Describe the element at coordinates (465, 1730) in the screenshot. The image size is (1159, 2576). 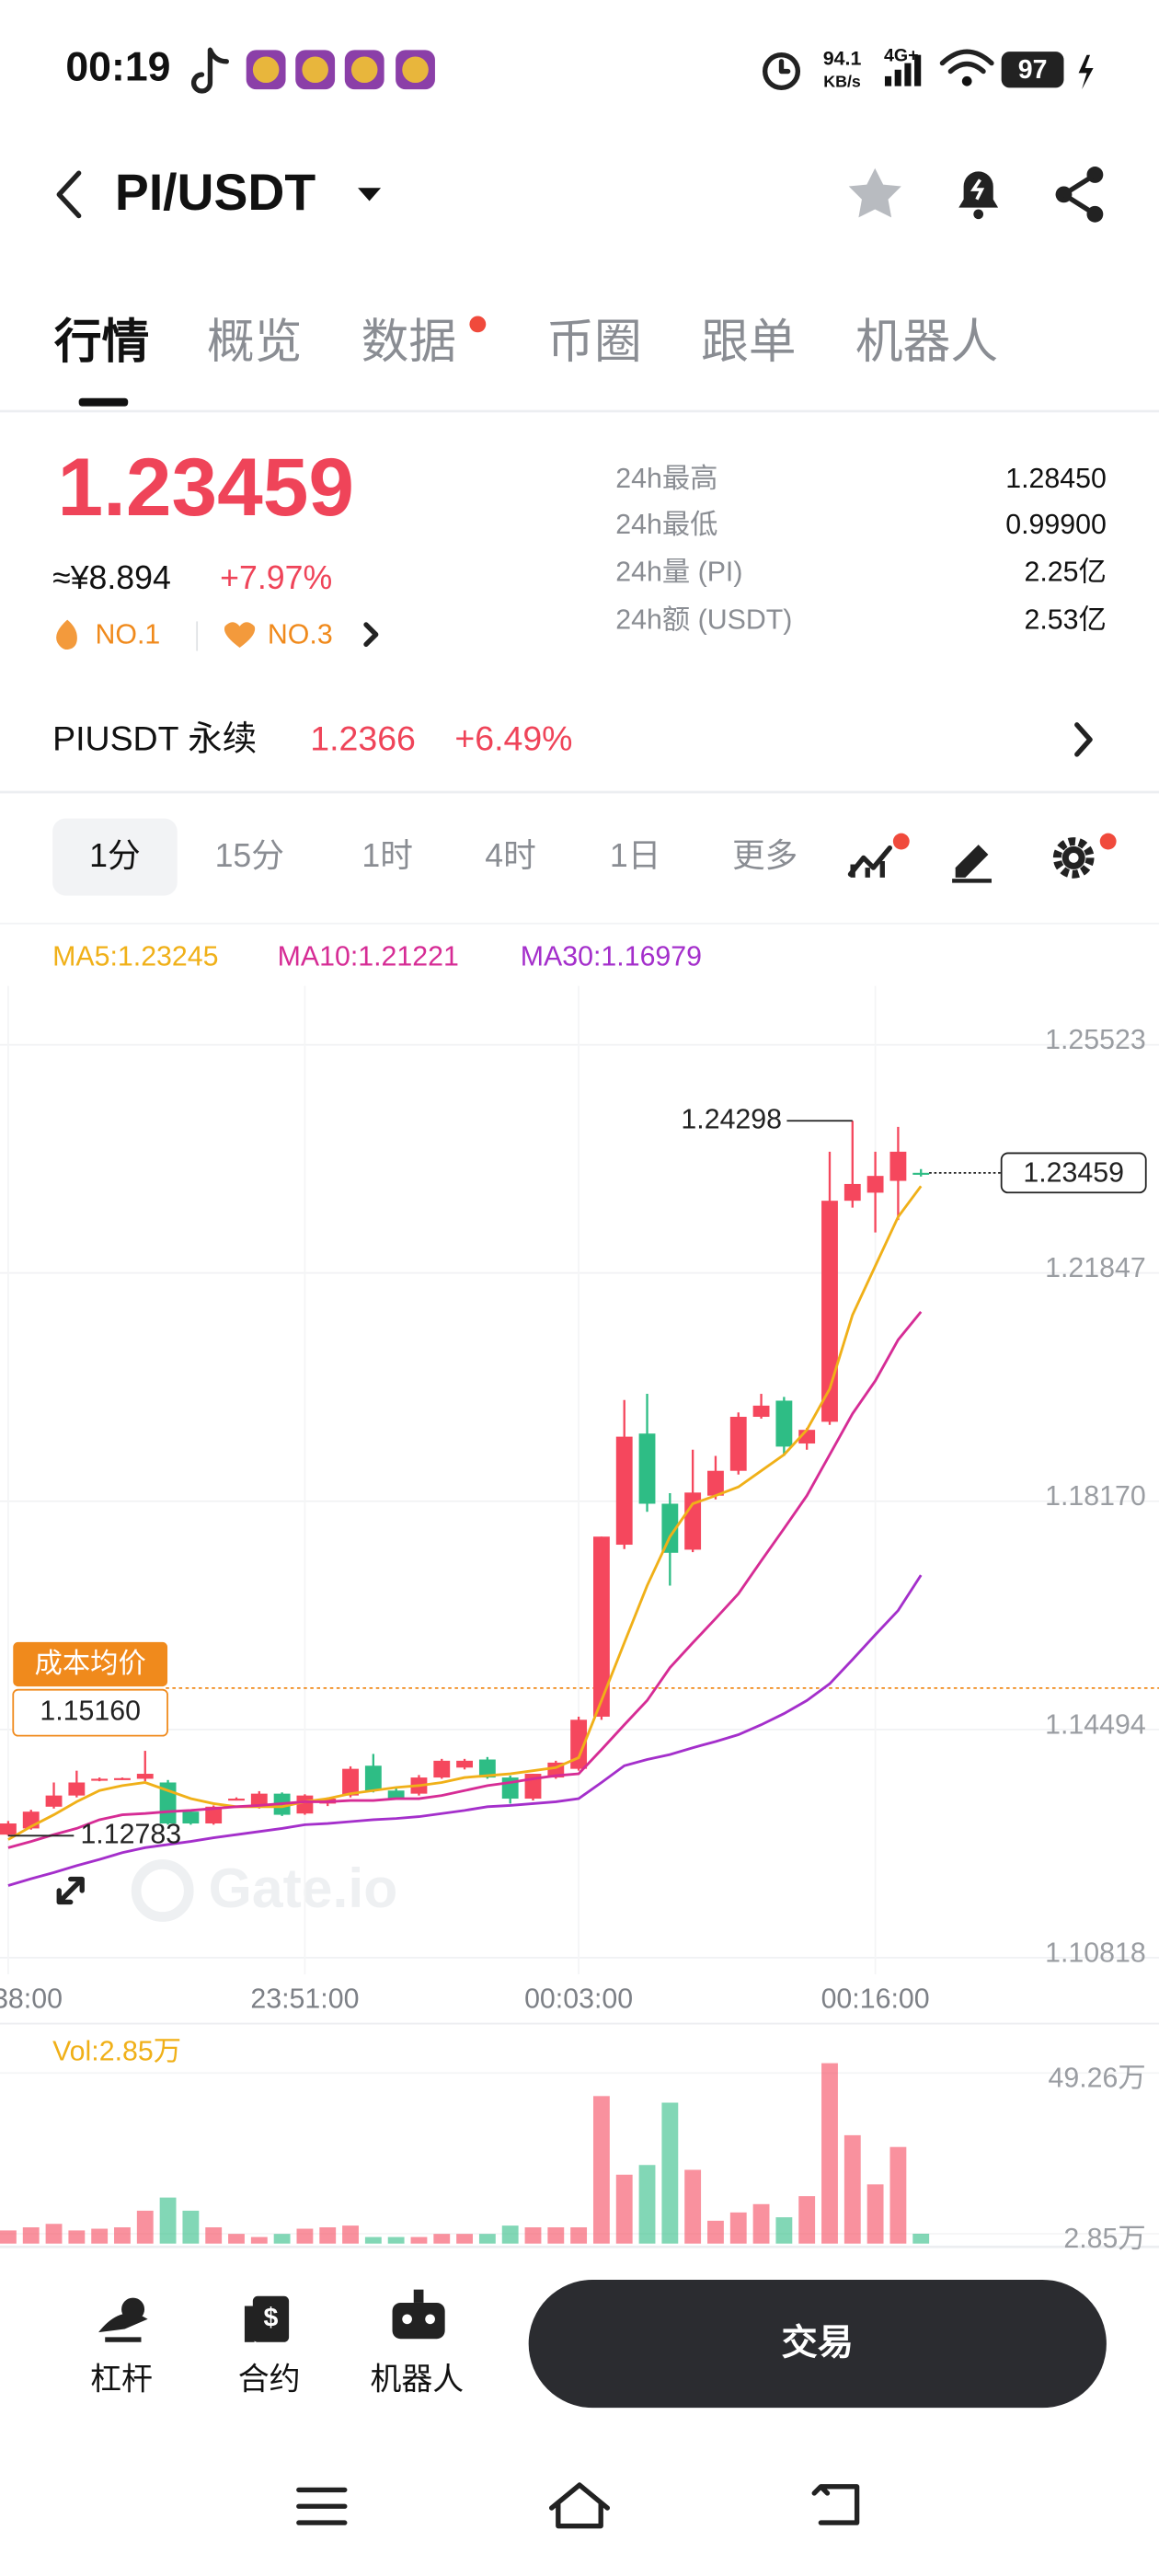
I see `ma-line` at that location.